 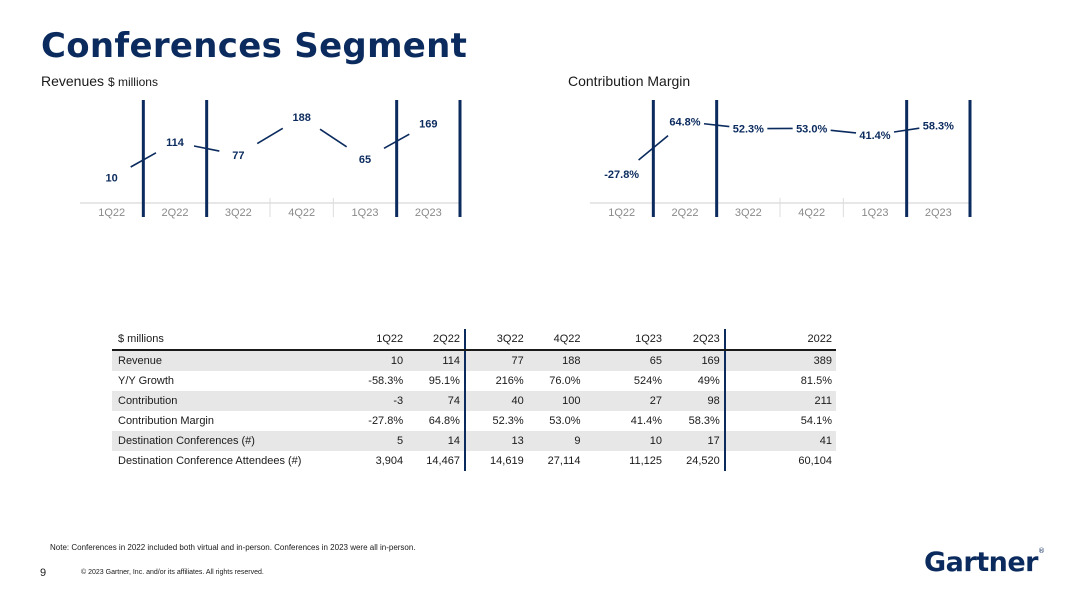 I want to click on table-cell: 3,904, so click(x=389, y=461).